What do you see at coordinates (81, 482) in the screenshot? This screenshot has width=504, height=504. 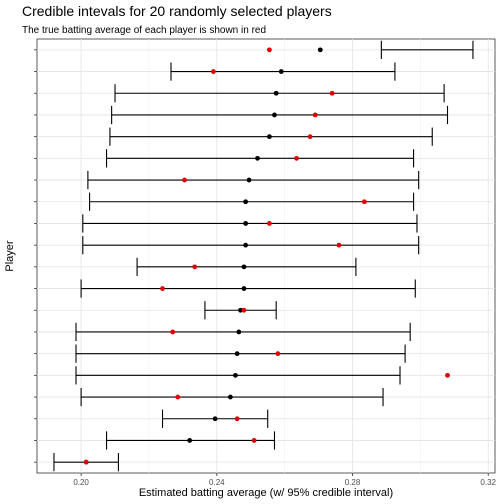 I see `x-tick-label: 0.20` at bounding box center [81, 482].